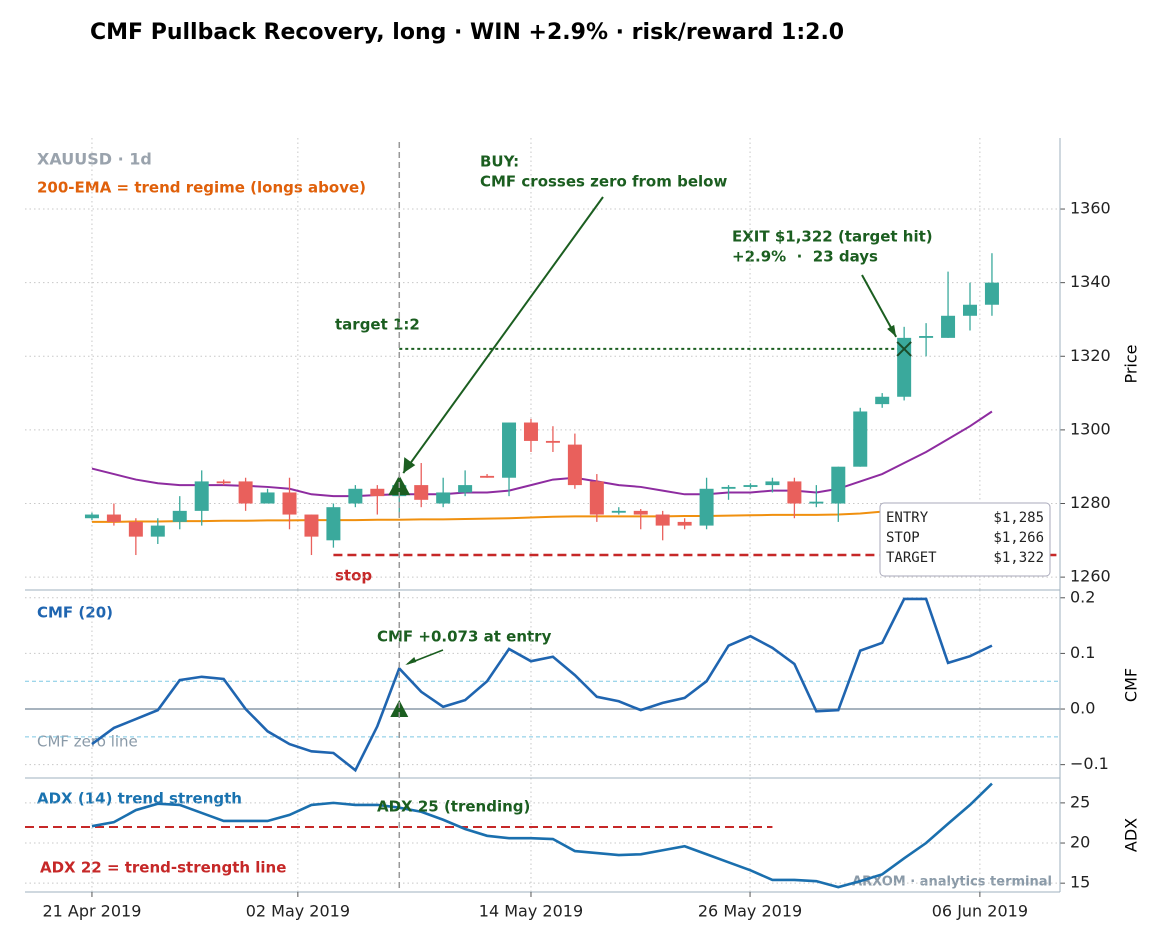 The height and width of the screenshot is (946, 1164). What do you see at coordinates (531, 911) in the screenshot?
I see `x-tick-label: 14 May 2019` at bounding box center [531, 911].